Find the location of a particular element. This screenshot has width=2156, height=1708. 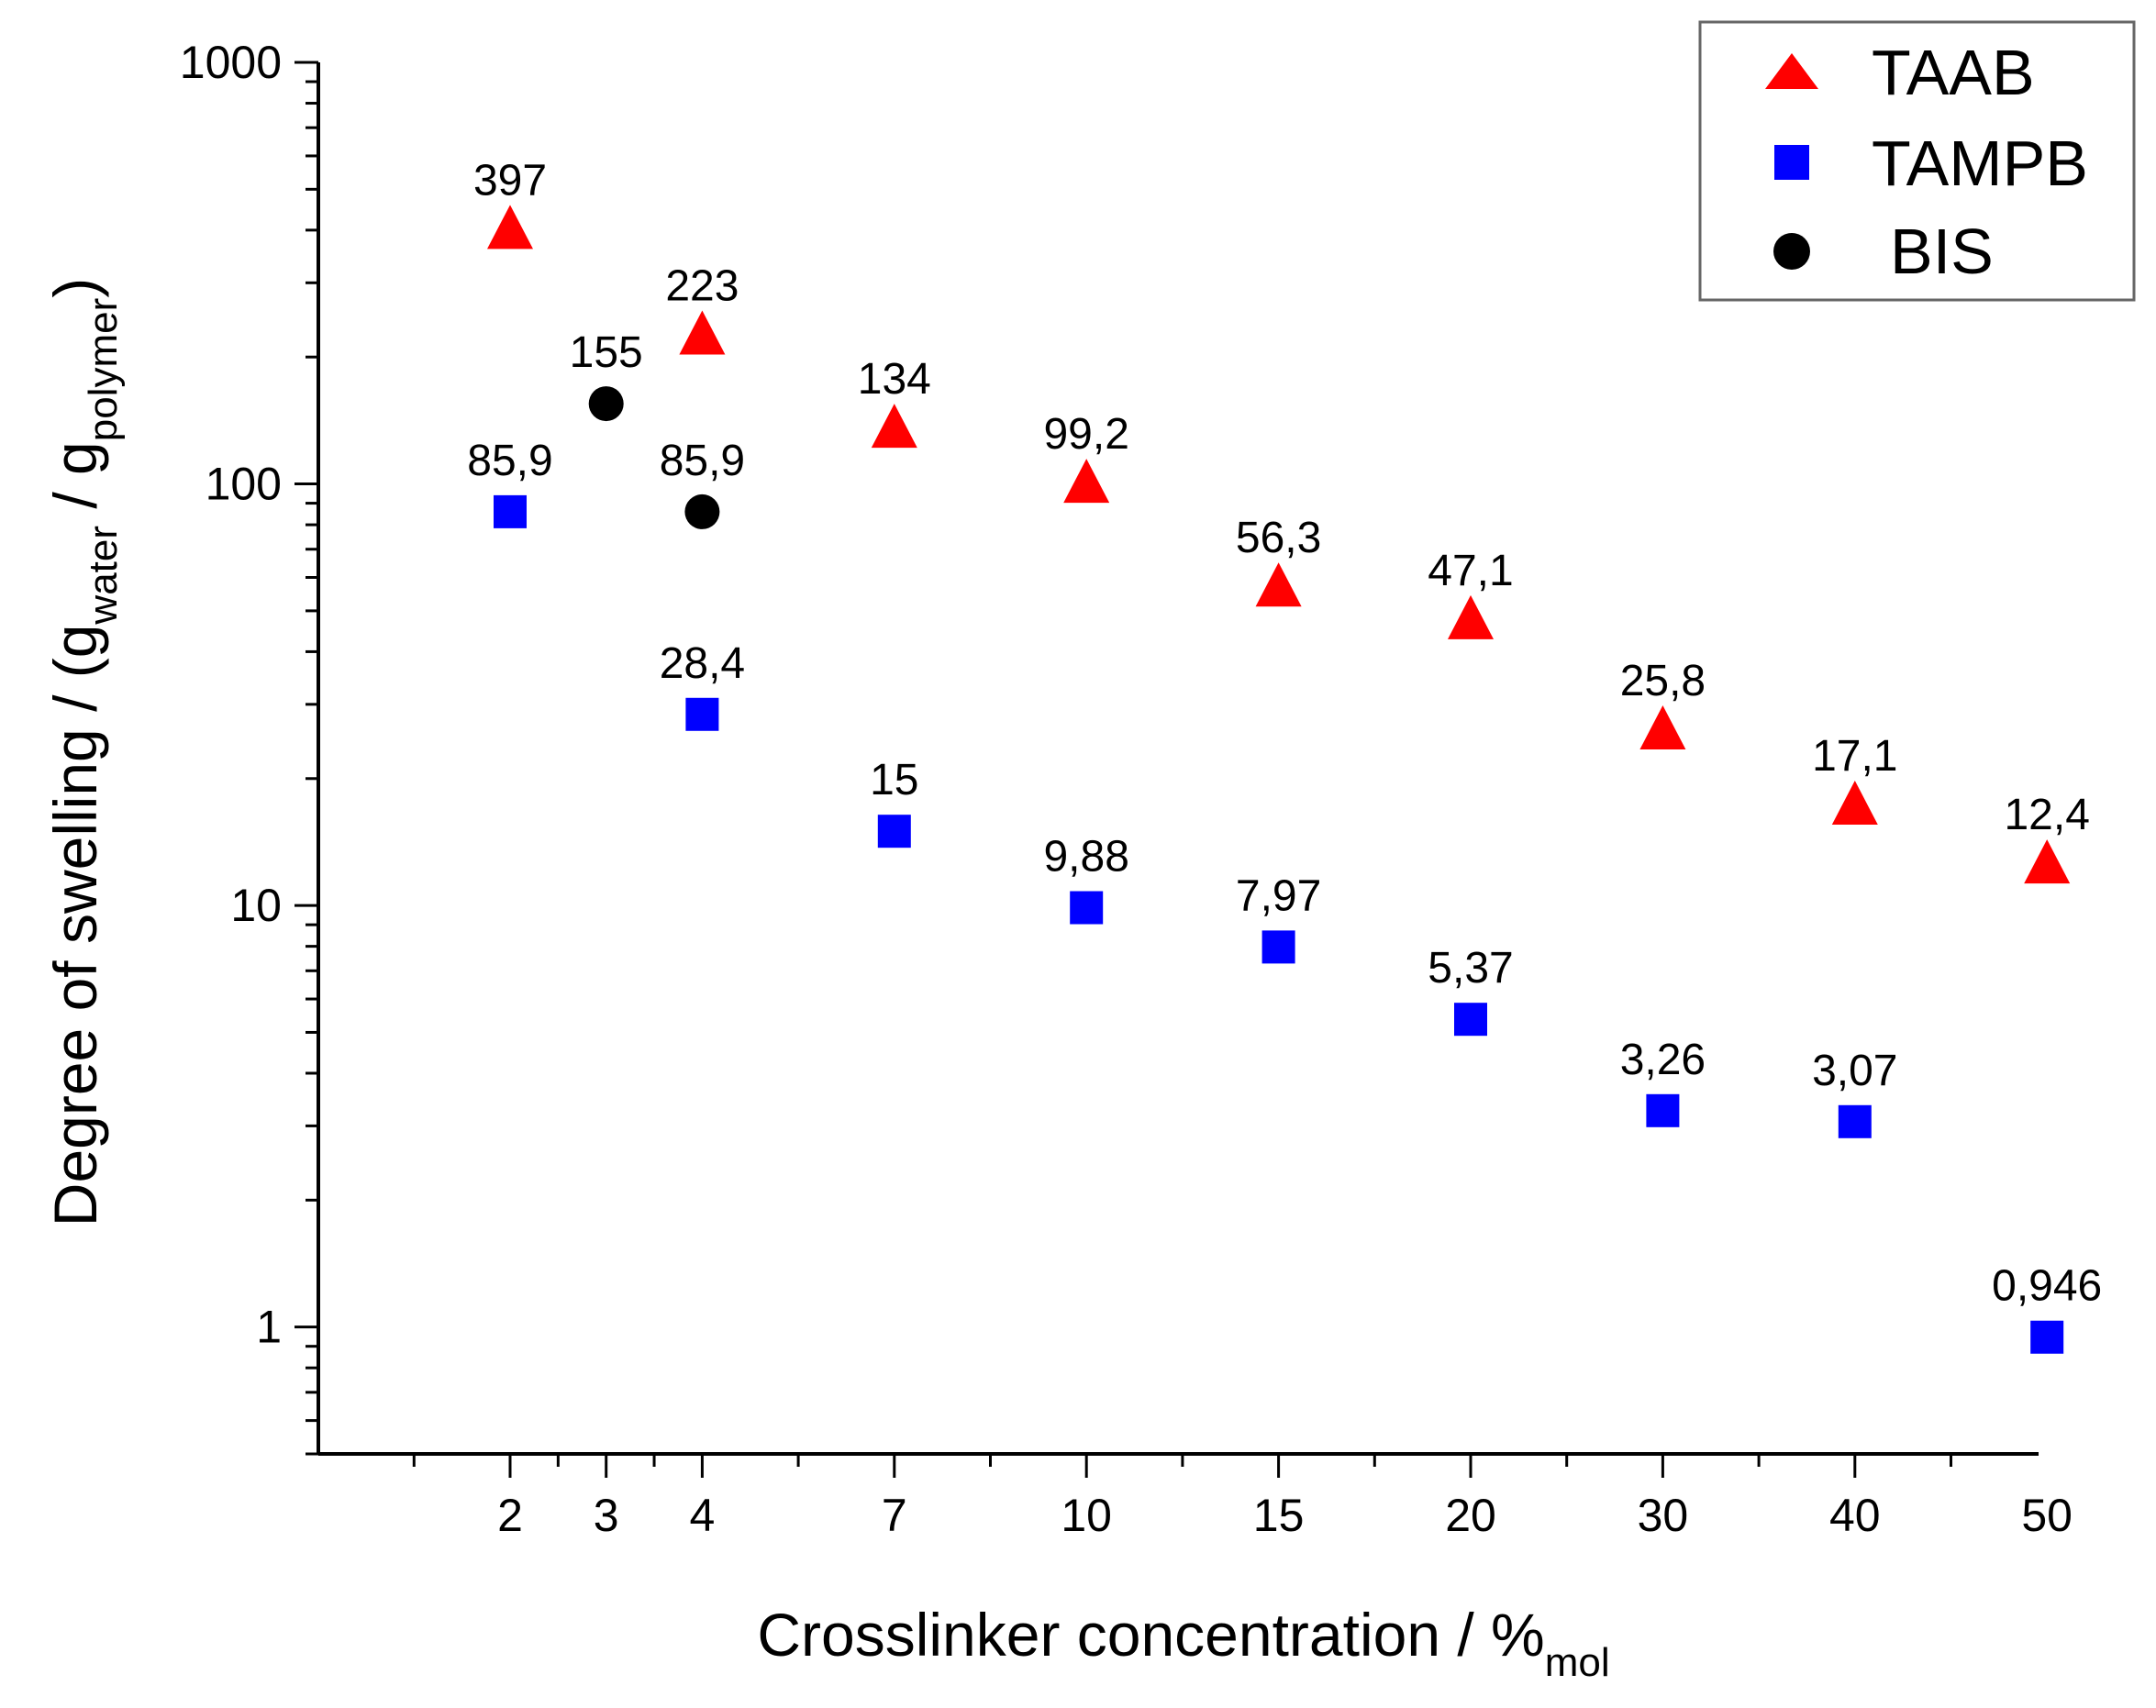

y-tick-label: 1 is located at coordinates (269, 1327).